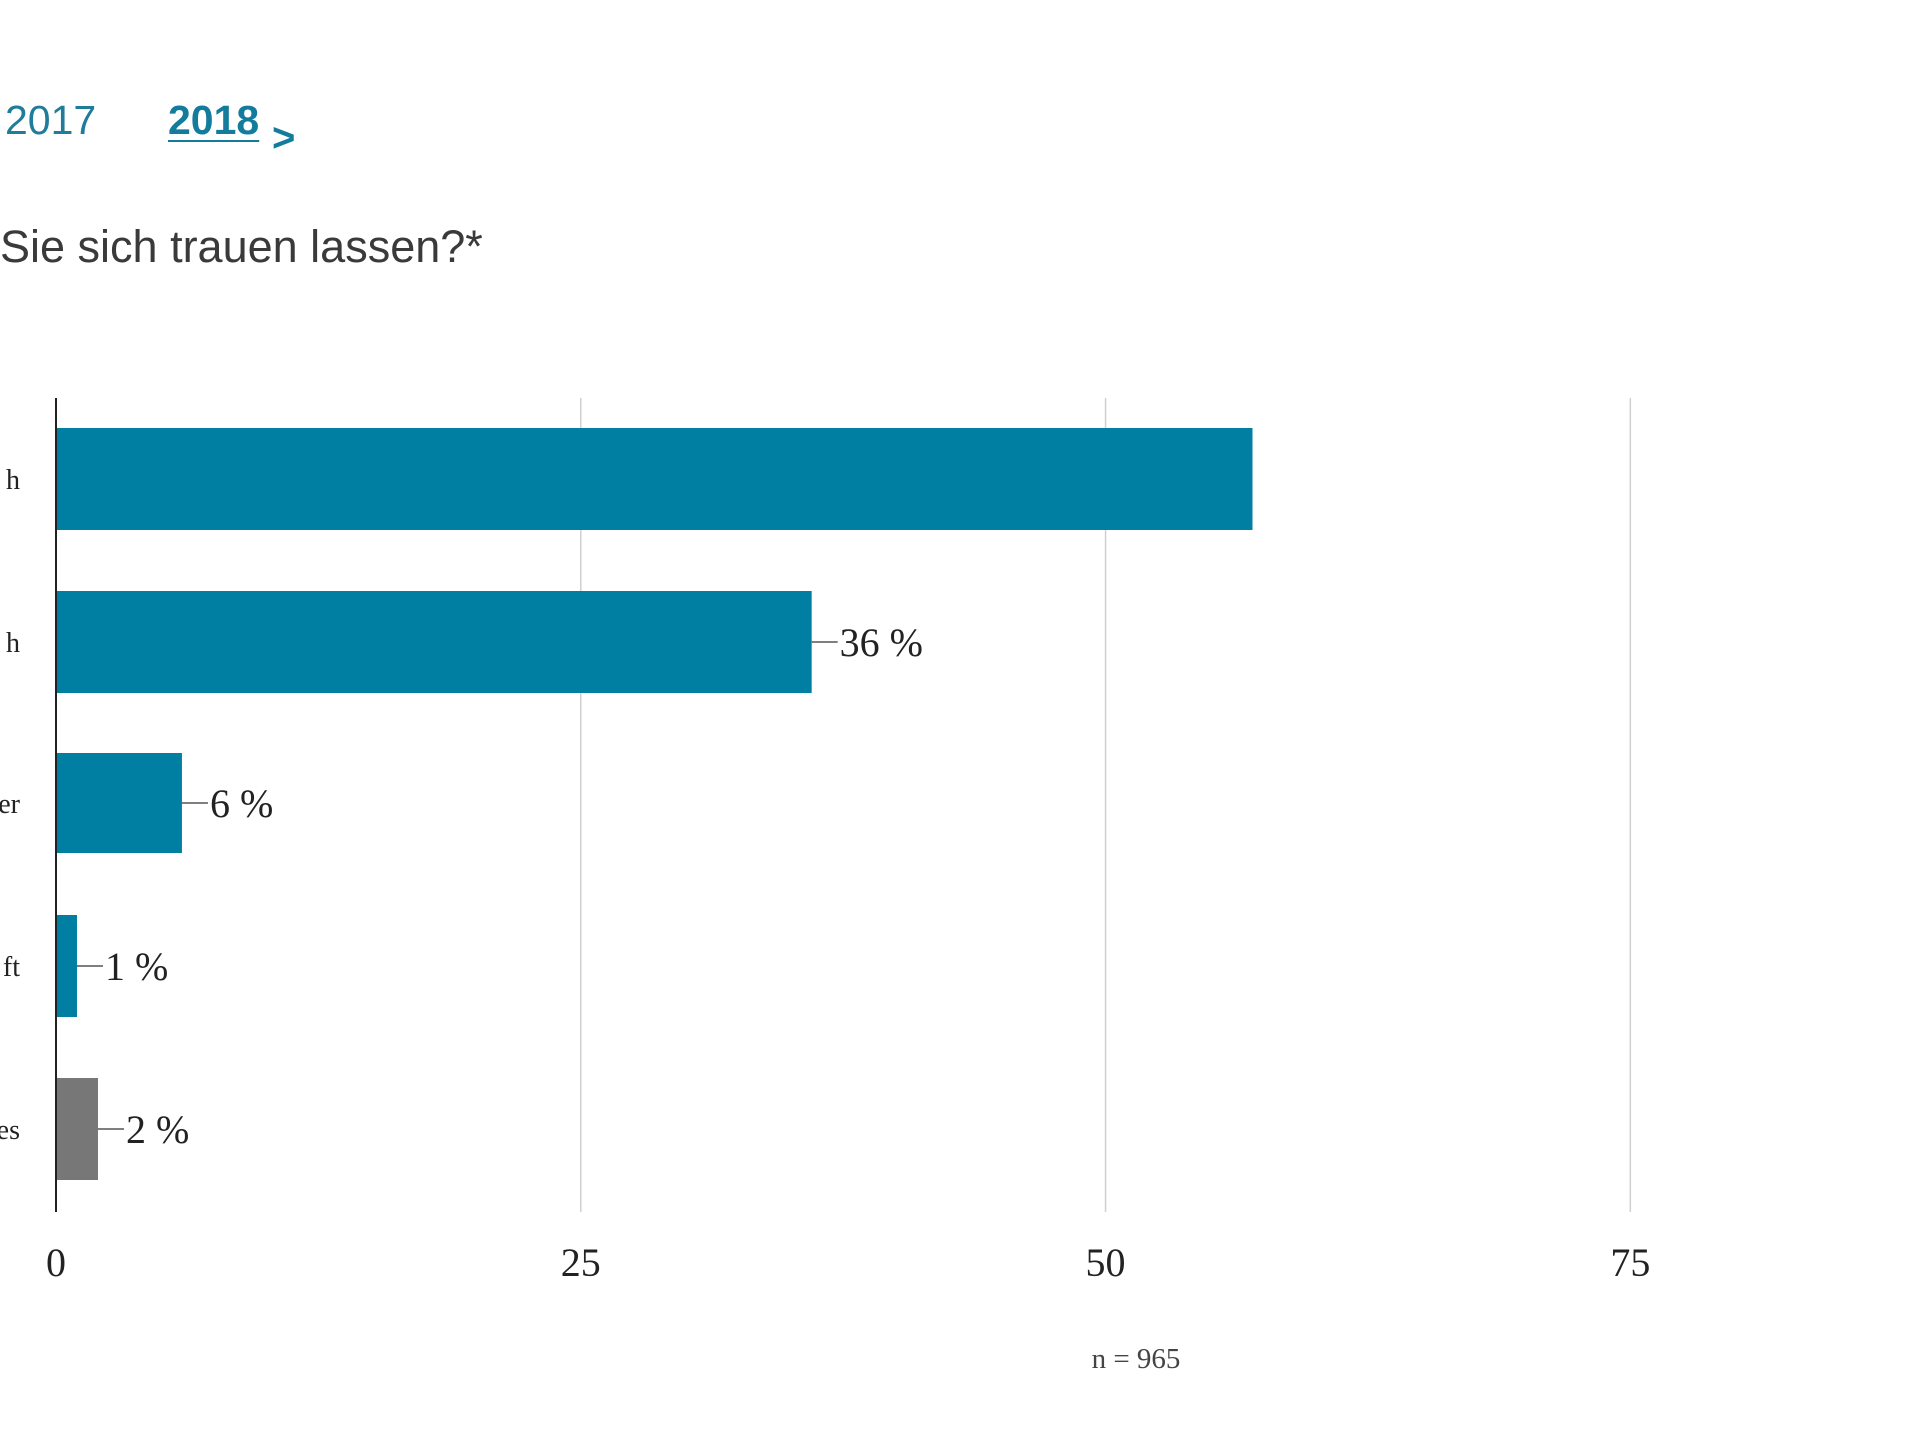  Describe the element at coordinates (241, 246) in the screenshot. I see `question-title: Sie sich trauen lassen?*` at that location.